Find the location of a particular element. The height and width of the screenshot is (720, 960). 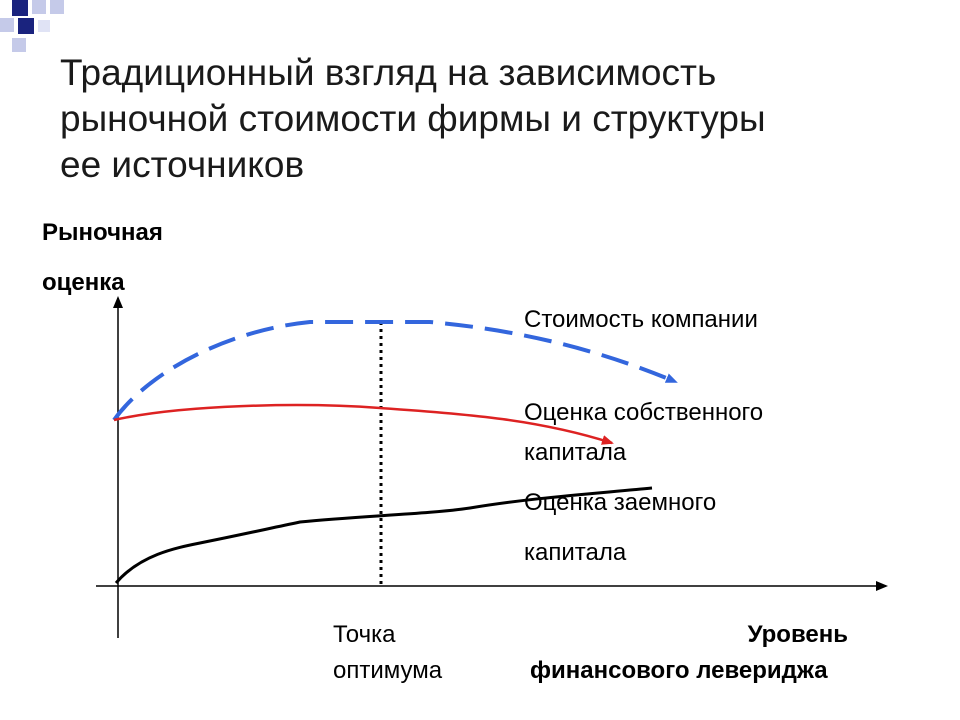

firm-value-label-line-1: Стоимость компании is located at coordinates (641, 319).